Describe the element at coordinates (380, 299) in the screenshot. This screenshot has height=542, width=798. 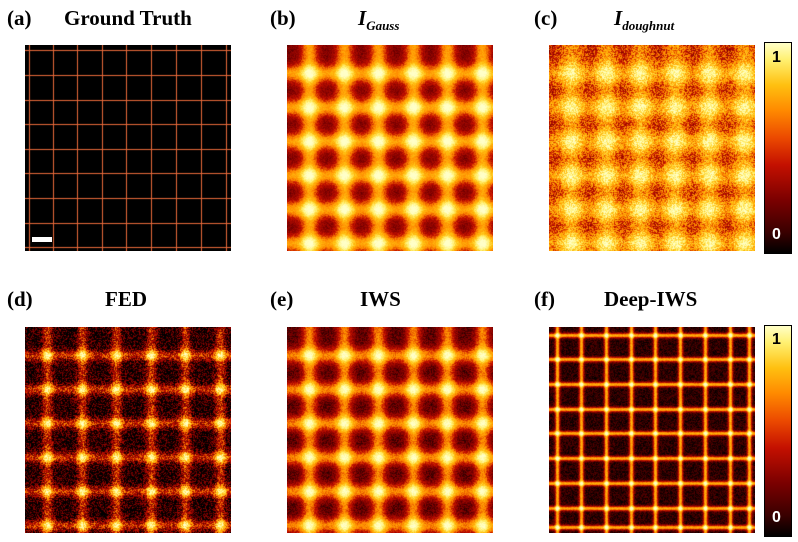
I see `panel-e-title: IWS` at that location.